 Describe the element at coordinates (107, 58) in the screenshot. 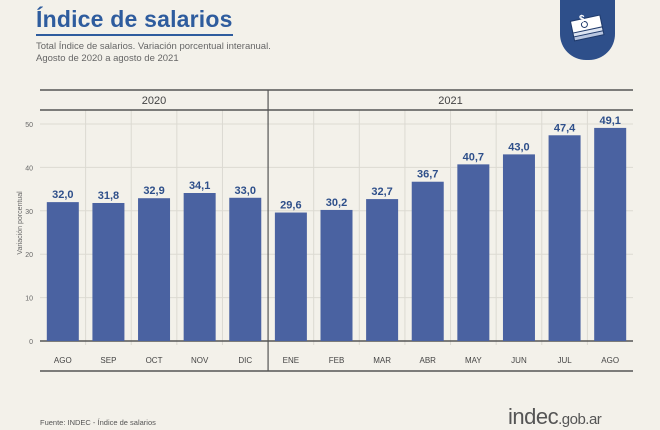

I see `subtitle-line-2: Agosto de 2020 a agosto de 2021` at that location.